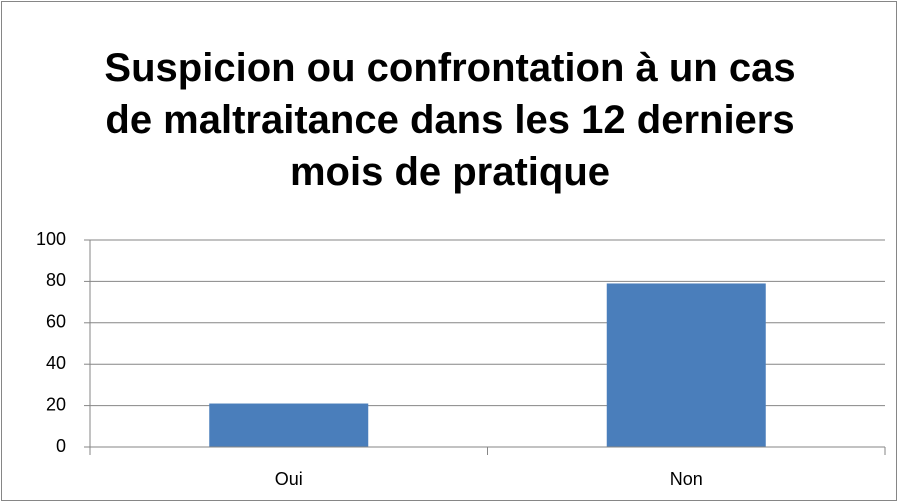 This screenshot has height=503, width=899. What do you see at coordinates (686, 479) in the screenshot?
I see `x-tick-label: Non` at bounding box center [686, 479].